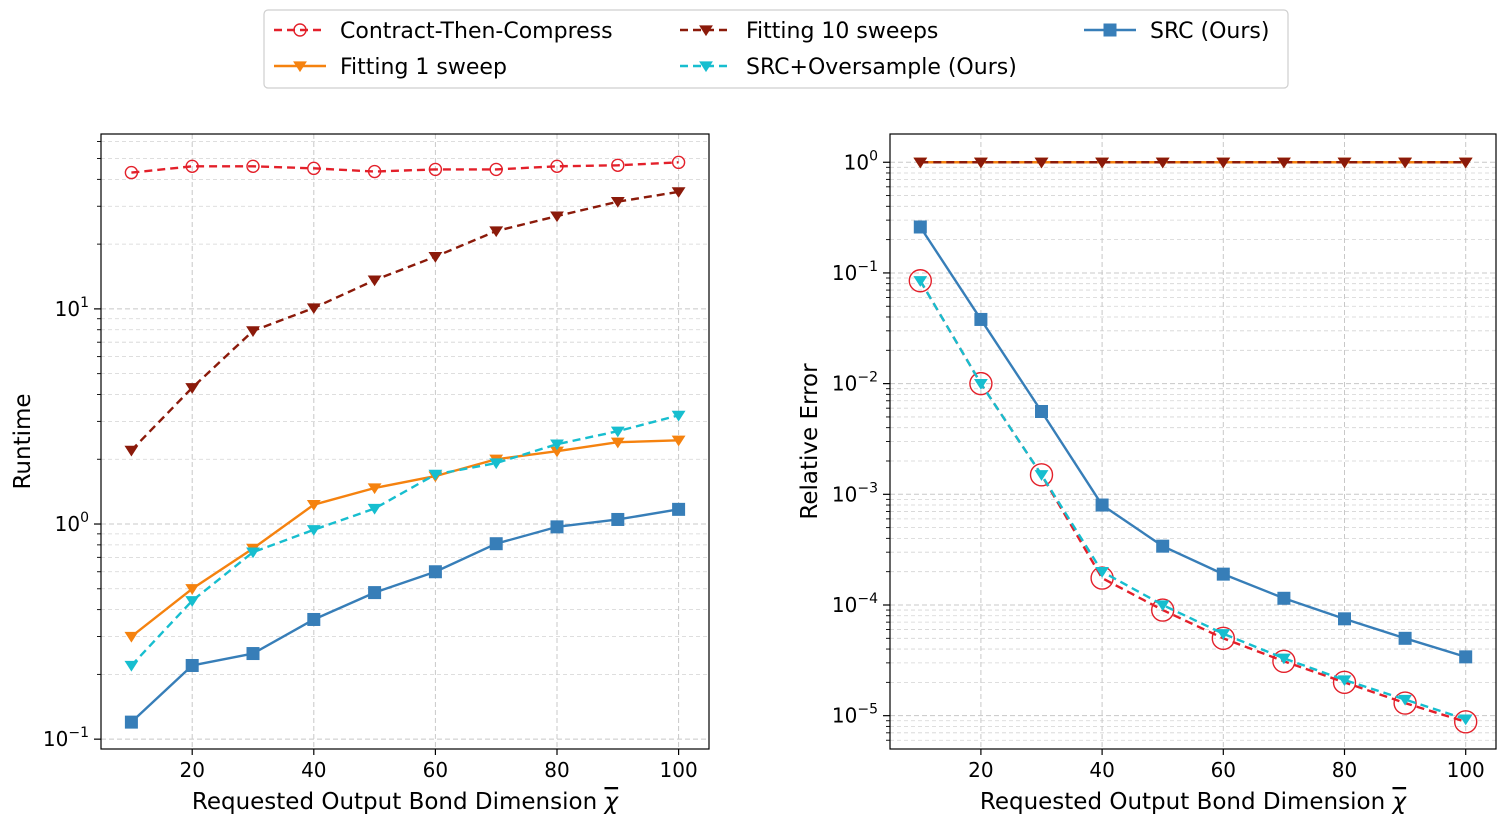 The image size is (1506, 825). Describe the element at coordinates (300, 30) in the screenshot. I see `legend-marker-ctc` at that location.